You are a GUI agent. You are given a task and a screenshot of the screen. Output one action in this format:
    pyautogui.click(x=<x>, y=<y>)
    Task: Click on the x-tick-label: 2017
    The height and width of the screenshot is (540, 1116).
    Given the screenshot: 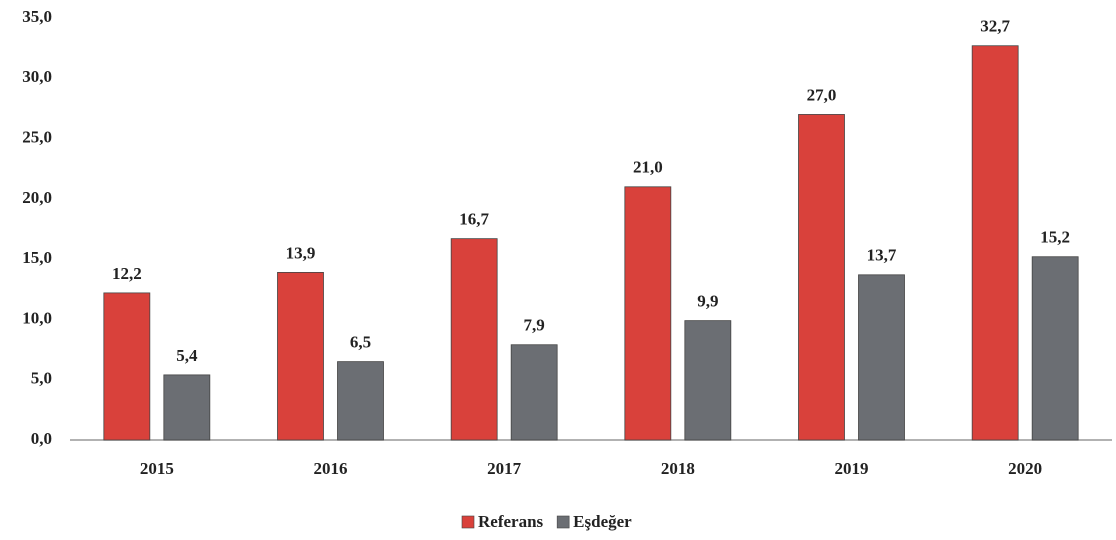 What is the action you would take?
    pyautogui.click(x=504, y=468)
    